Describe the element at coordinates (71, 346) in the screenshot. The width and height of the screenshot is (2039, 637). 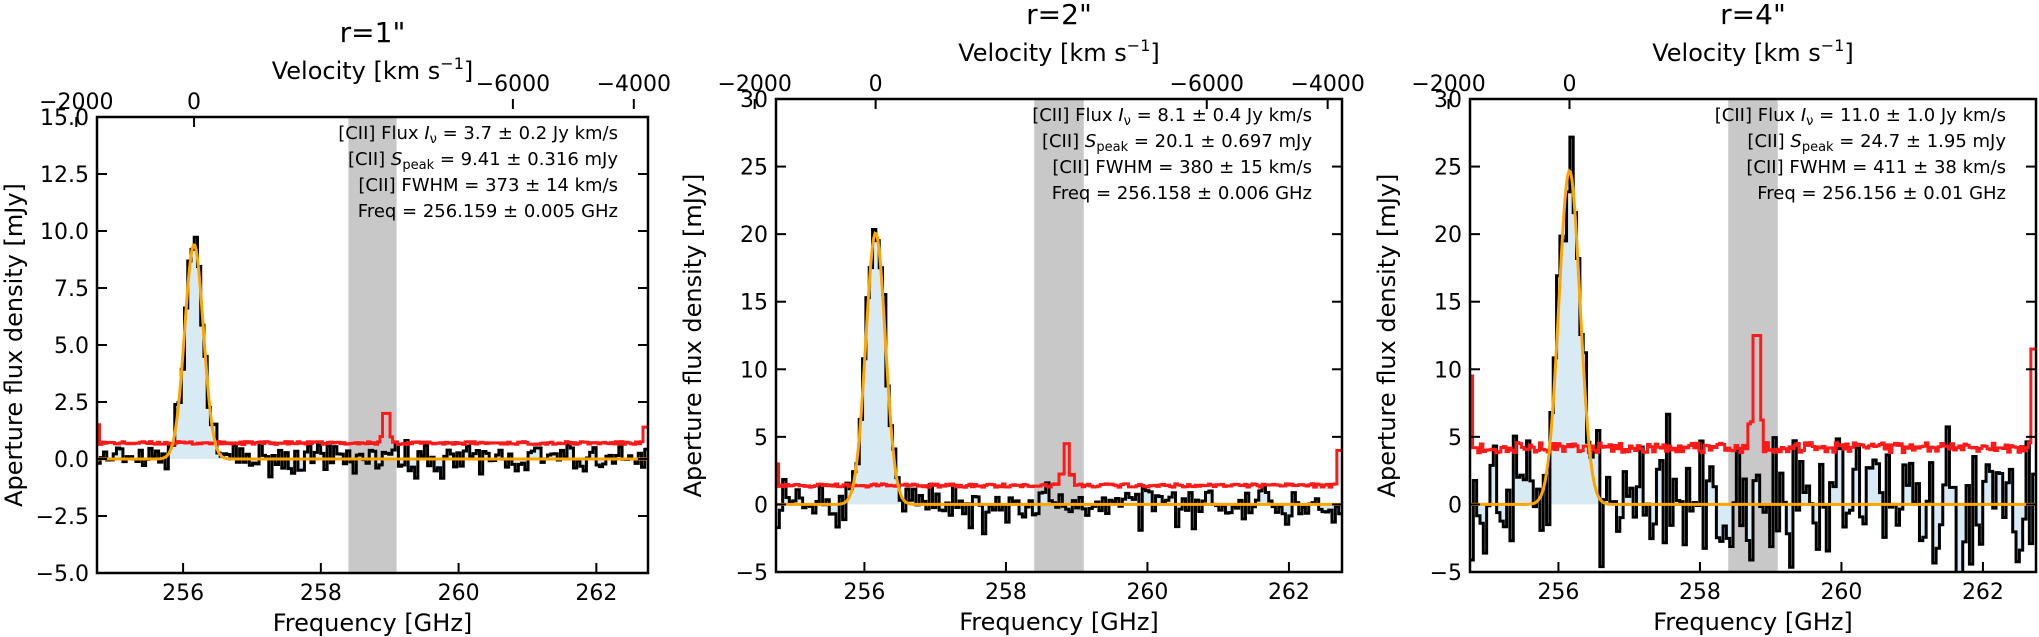
I see `y-tick-label: 5.0` at that location.